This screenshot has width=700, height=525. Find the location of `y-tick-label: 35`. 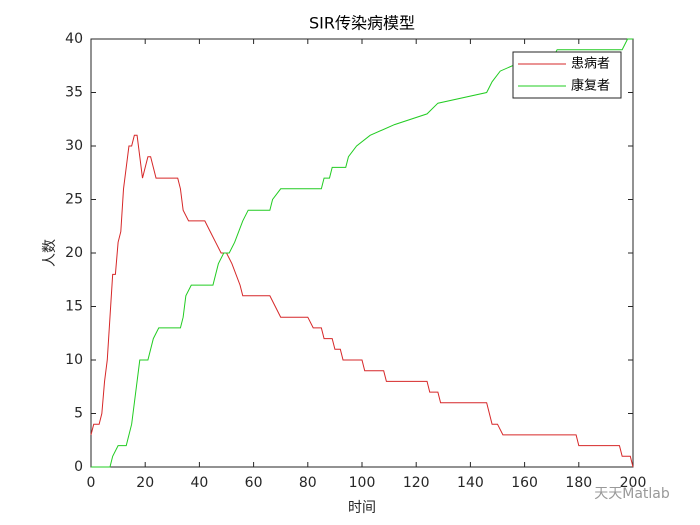

y-tick-label: 35 is located at coordinates (74, 93).